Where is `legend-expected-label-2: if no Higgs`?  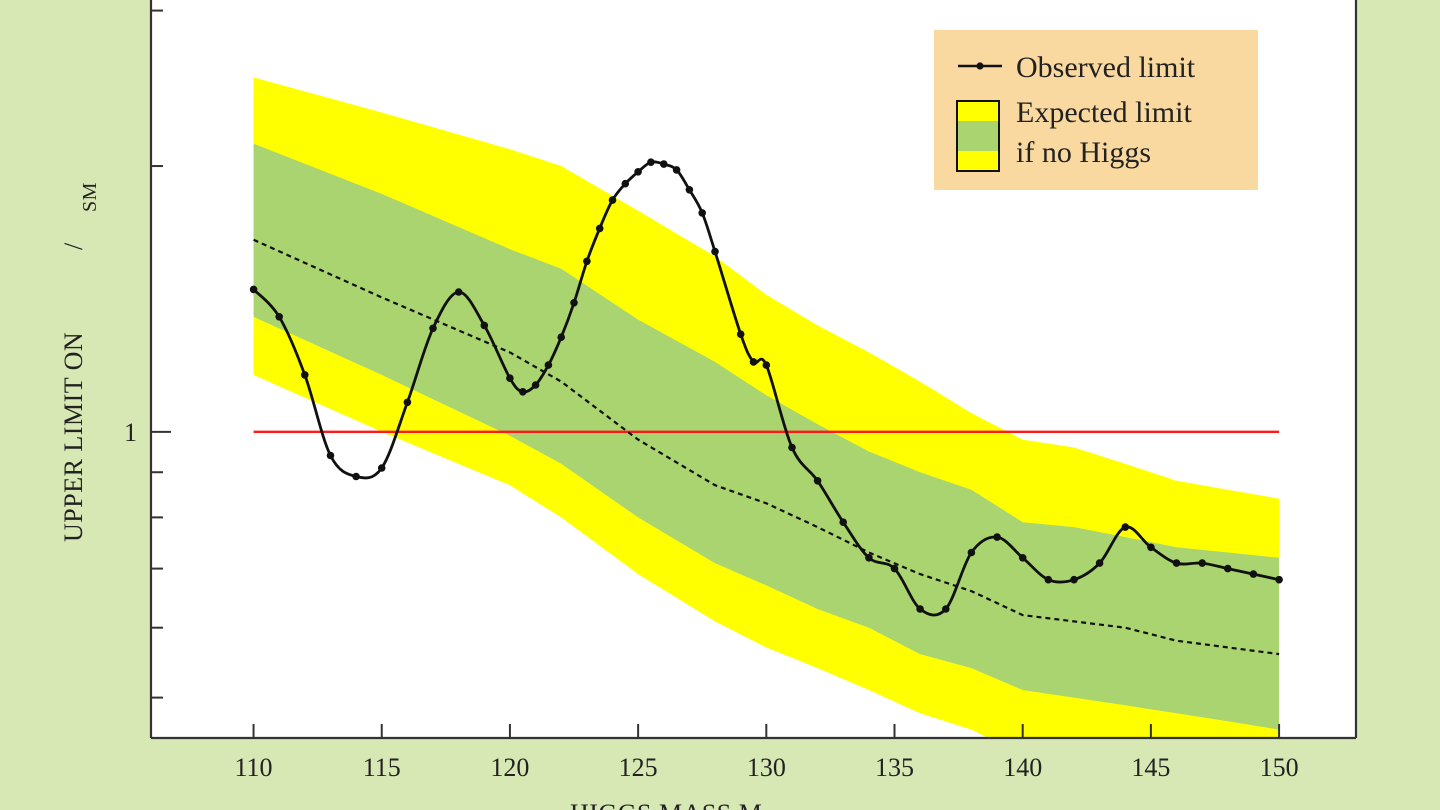
legend-expected-label-2: if no Higgs is located at coordinates (1083, 152).